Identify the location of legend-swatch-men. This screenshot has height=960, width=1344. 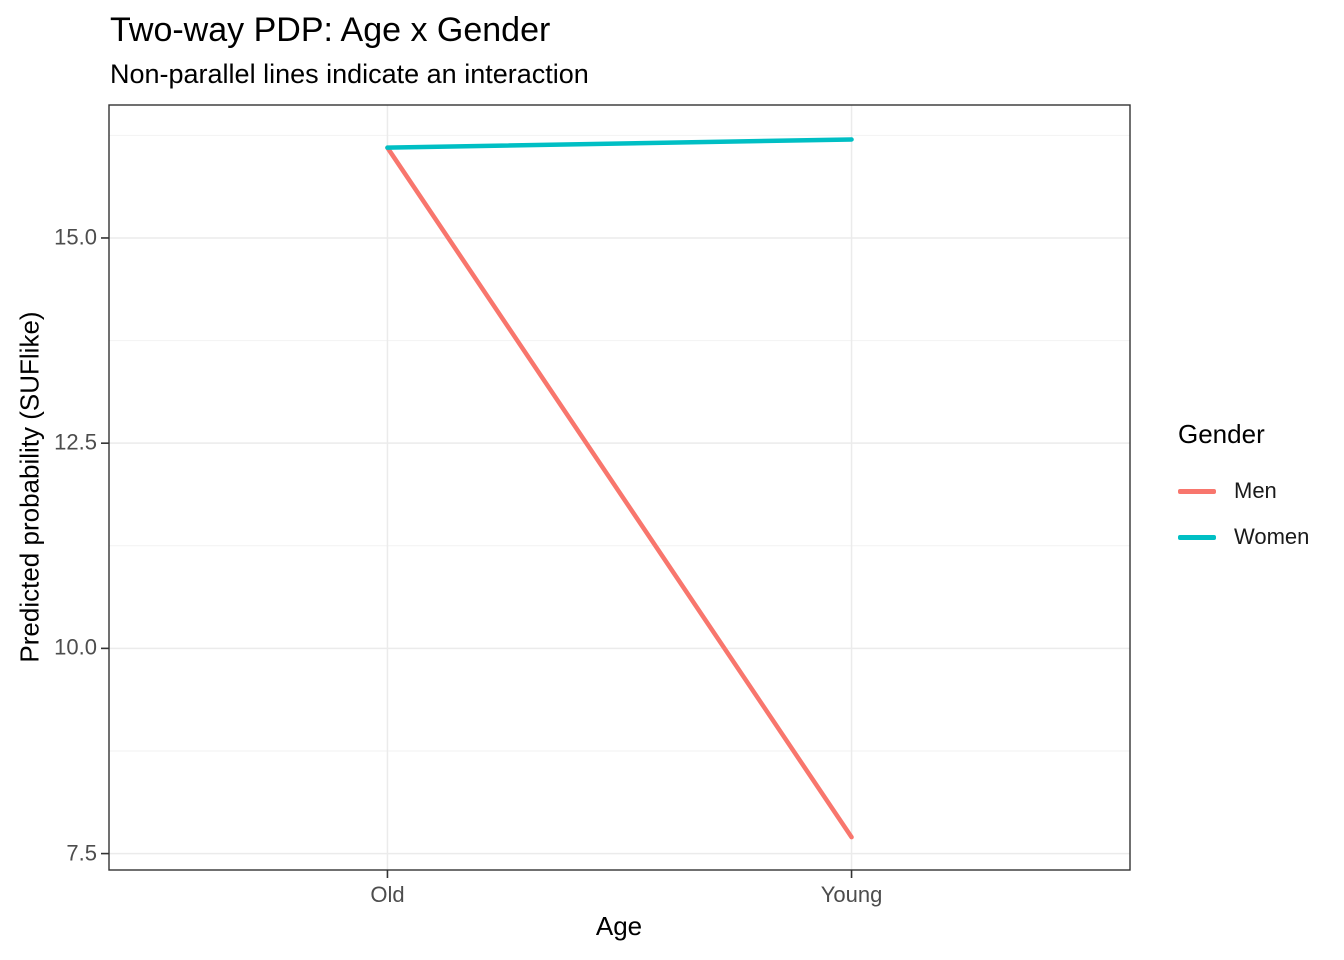
(1197, 491).